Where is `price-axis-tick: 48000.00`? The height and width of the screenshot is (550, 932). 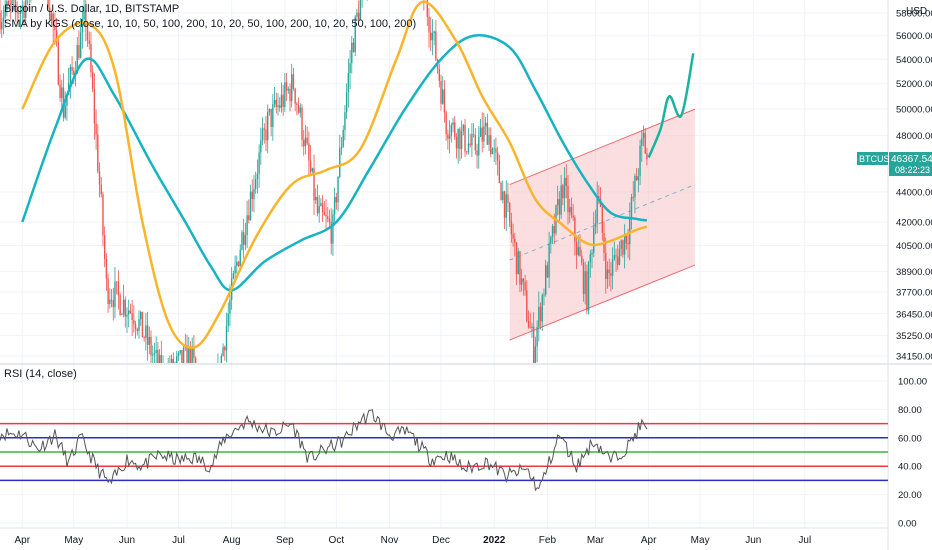 price-axis-tick: 48000.00 is located at coordinates (914, 136).